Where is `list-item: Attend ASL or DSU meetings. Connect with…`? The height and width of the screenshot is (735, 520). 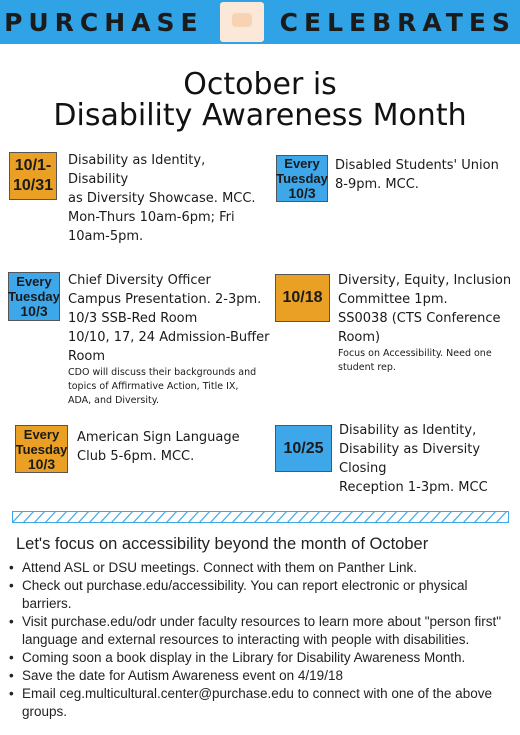 list-item: Attend ASL or DSU meetings. Connect with… is located at coordinates (261, 568).